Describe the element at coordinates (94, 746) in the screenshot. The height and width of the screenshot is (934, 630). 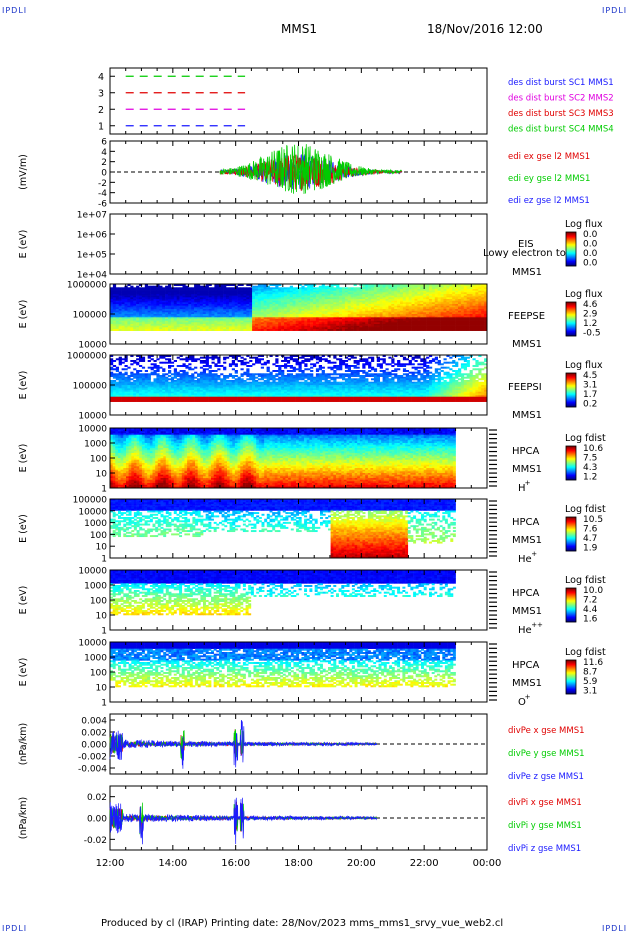
I see `y-tick-label: 0.000` at that location.